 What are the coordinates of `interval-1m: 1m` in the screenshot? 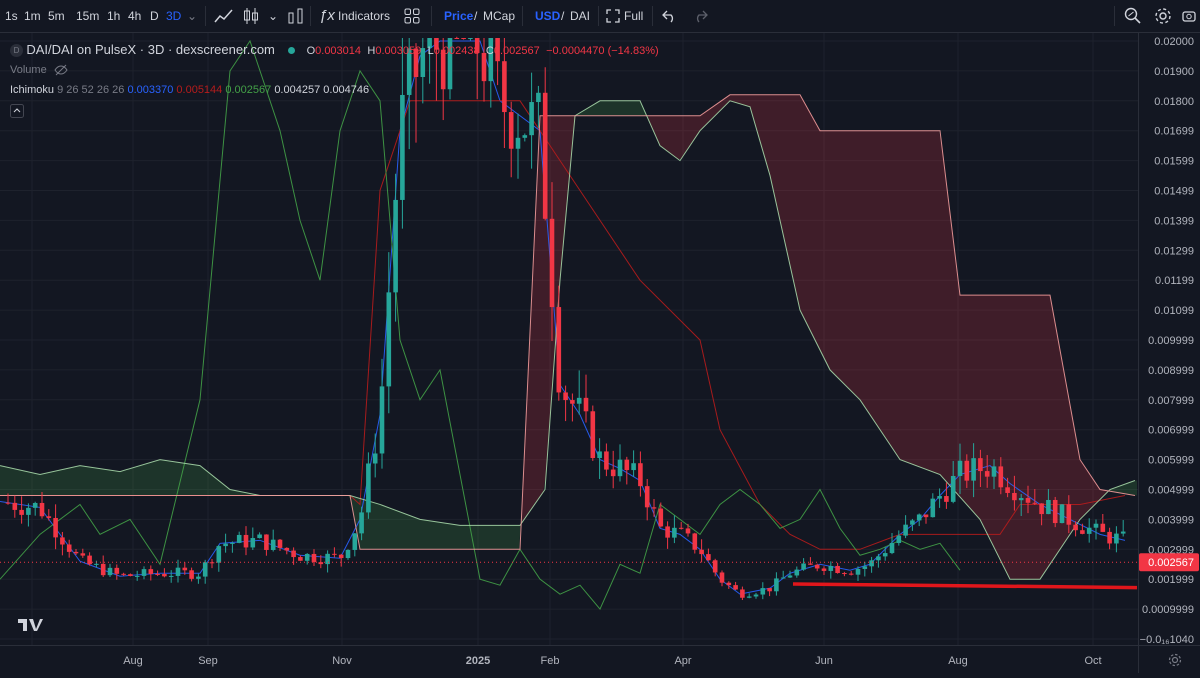 It's located at (32, 16).